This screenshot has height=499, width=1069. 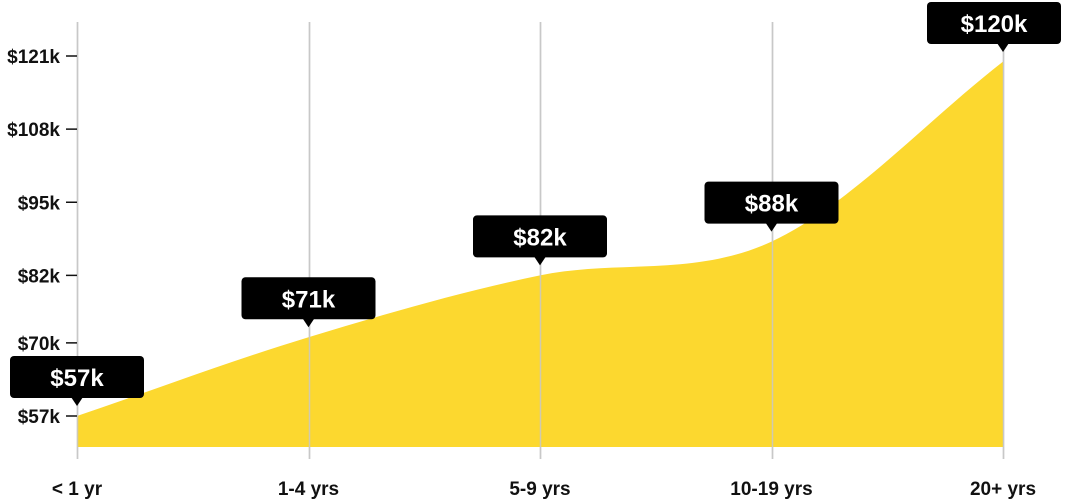 I want to click on data-label-text-4: $120k, so click(x=994, y=24).